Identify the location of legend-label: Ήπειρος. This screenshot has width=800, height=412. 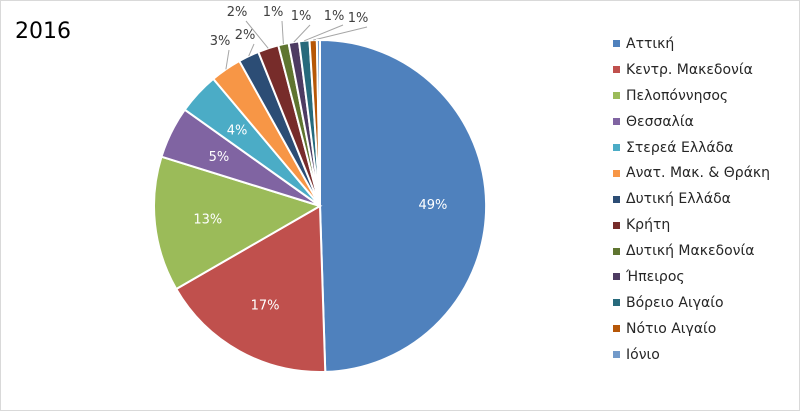
(655, 276).